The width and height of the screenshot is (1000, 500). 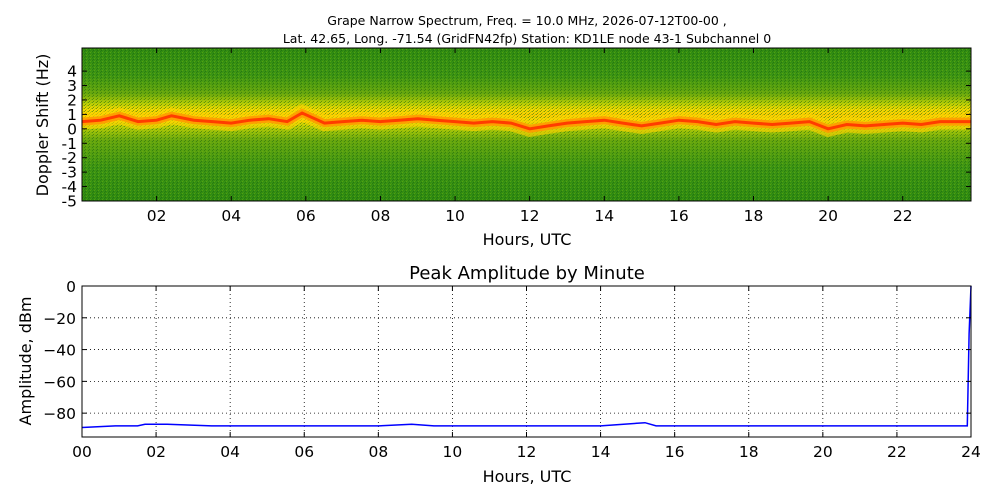 What do you see at coordinates (69, 187) in the screenshot?
I see `spectrogram-y-tick-label: -4` at bounding box center [69, 187].